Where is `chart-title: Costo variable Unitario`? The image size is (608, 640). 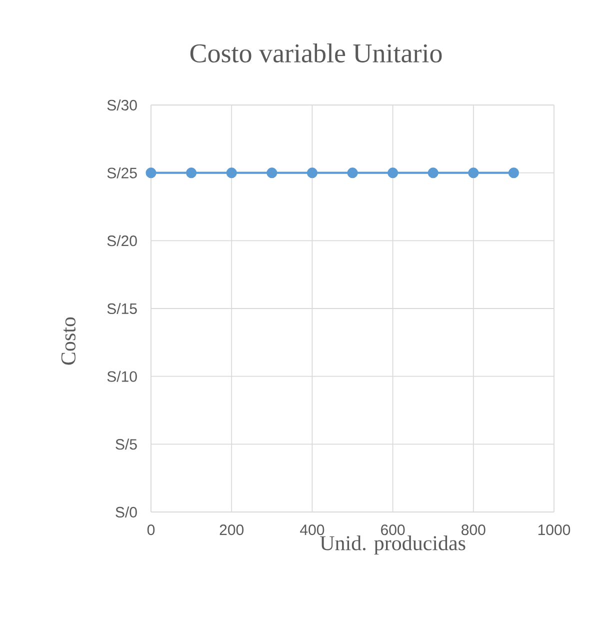 chart-title: Costo variable Unitario is located at coordinates (316, 52).